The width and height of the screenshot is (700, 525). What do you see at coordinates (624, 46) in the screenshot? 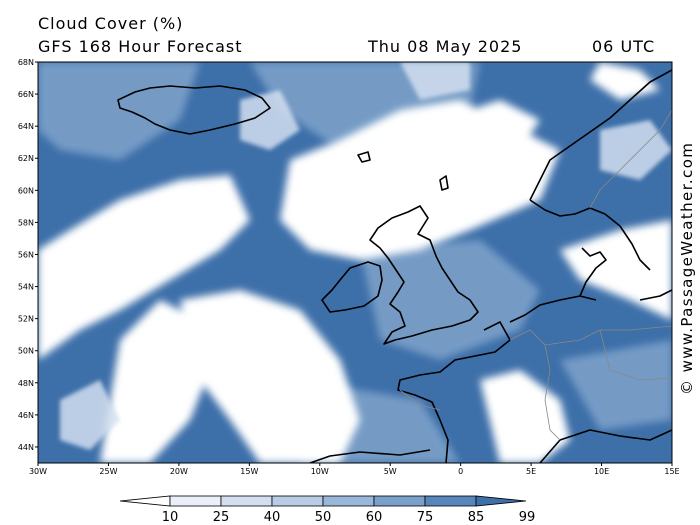
I see `chart-title-time: 06 UTC` at bounding box center [624, 46].